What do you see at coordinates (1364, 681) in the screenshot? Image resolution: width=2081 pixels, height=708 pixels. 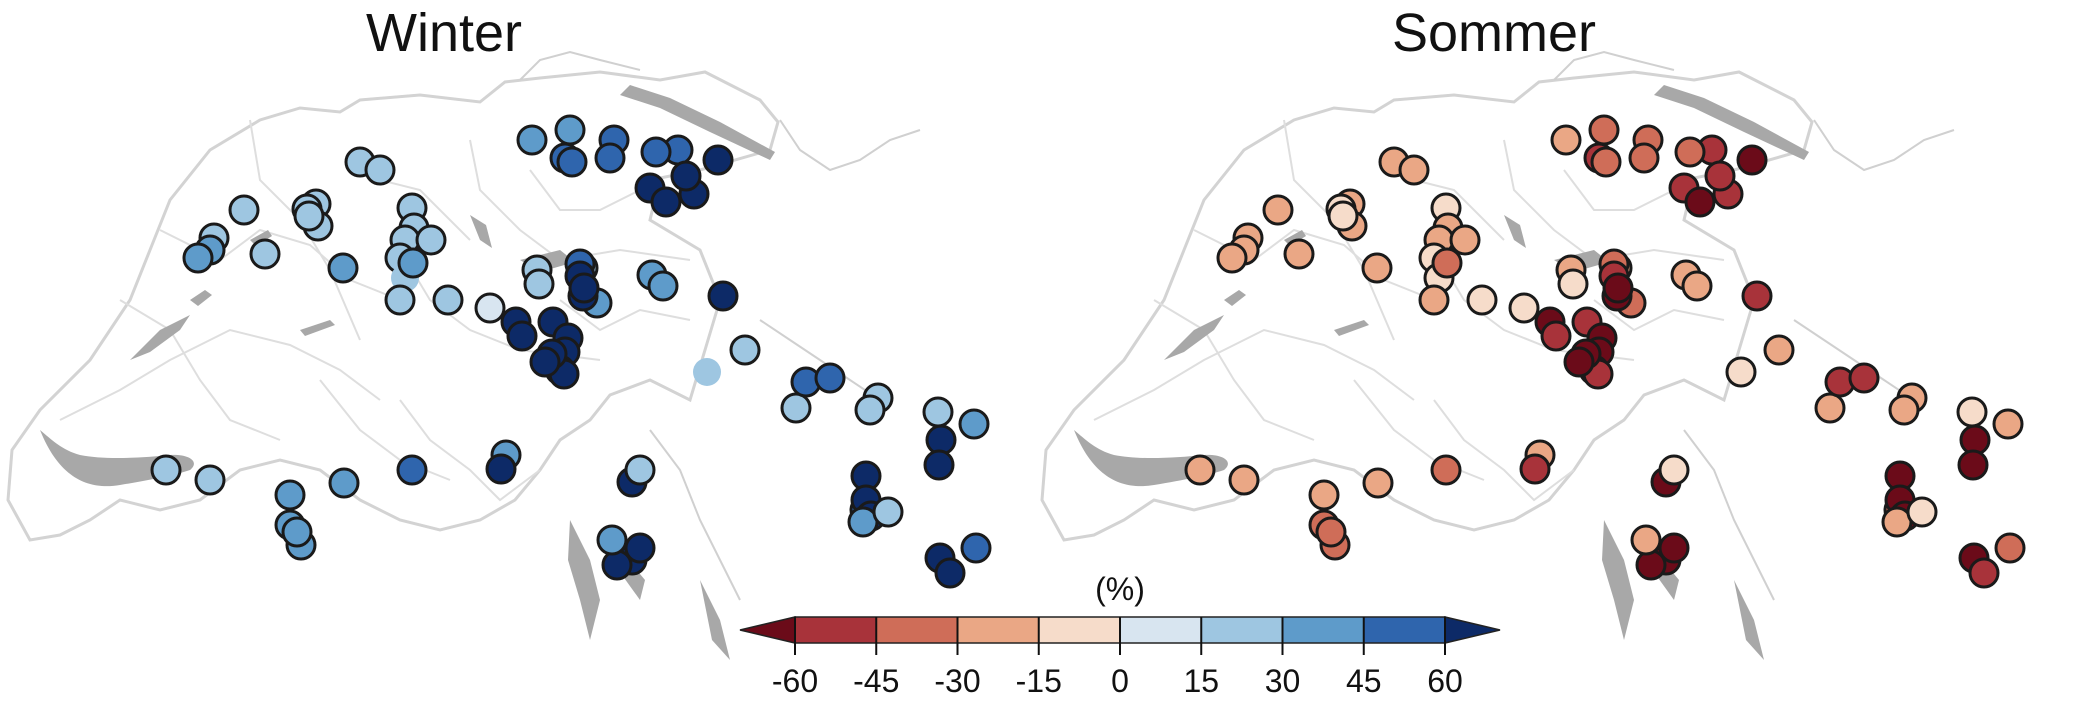 I see `colorbar-tick-label: 45` at bounding box center [1364, 681].